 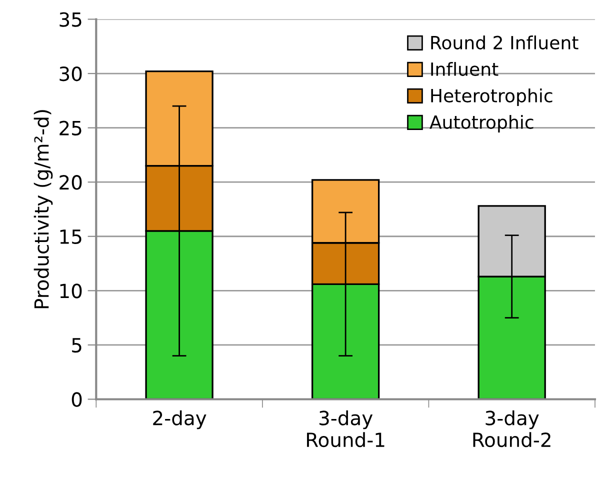 What do you see at coordinates (179, 420) in the screenshot?
I see `x-tick-label: 2-day` at bounding box center [179, 420].